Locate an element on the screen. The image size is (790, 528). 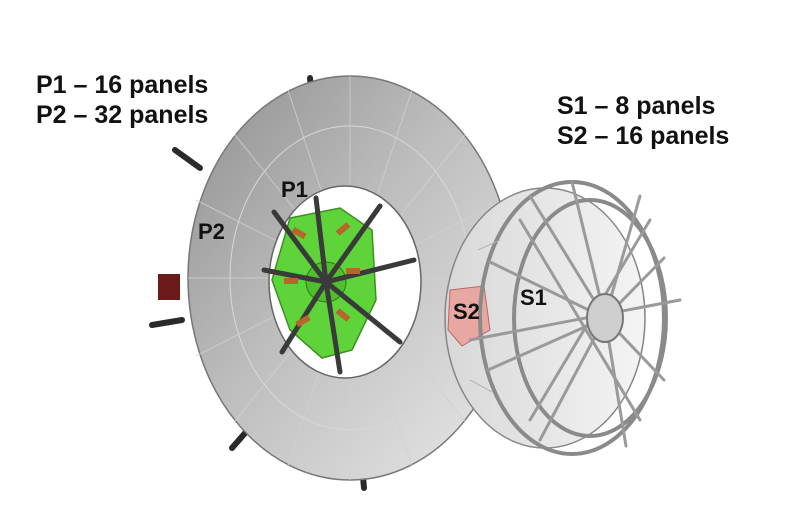
secondary-hatching is located at coordinates (485, 316).